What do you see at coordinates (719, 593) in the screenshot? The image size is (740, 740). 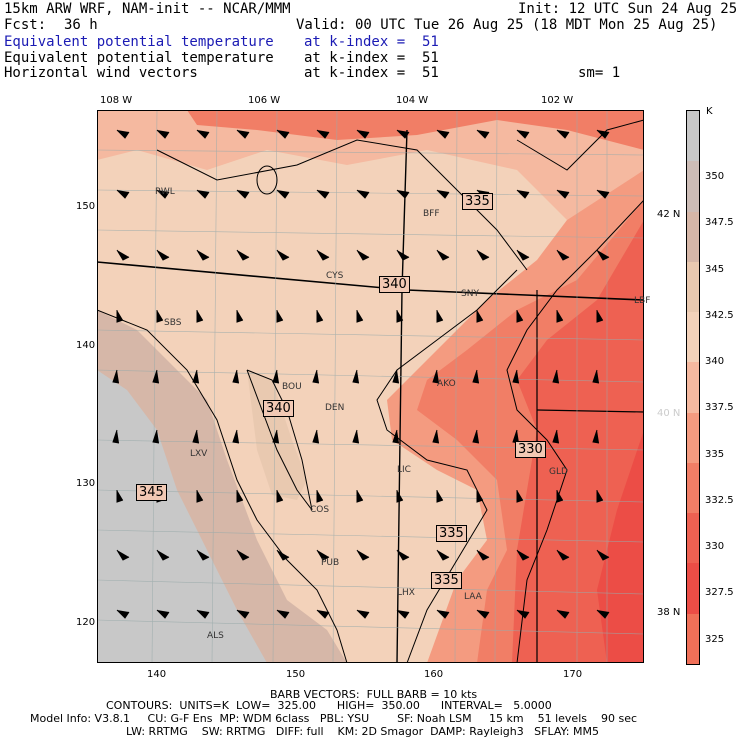 I see `colorbar-tick-label: 327.5` at bounding box center [719, 593].